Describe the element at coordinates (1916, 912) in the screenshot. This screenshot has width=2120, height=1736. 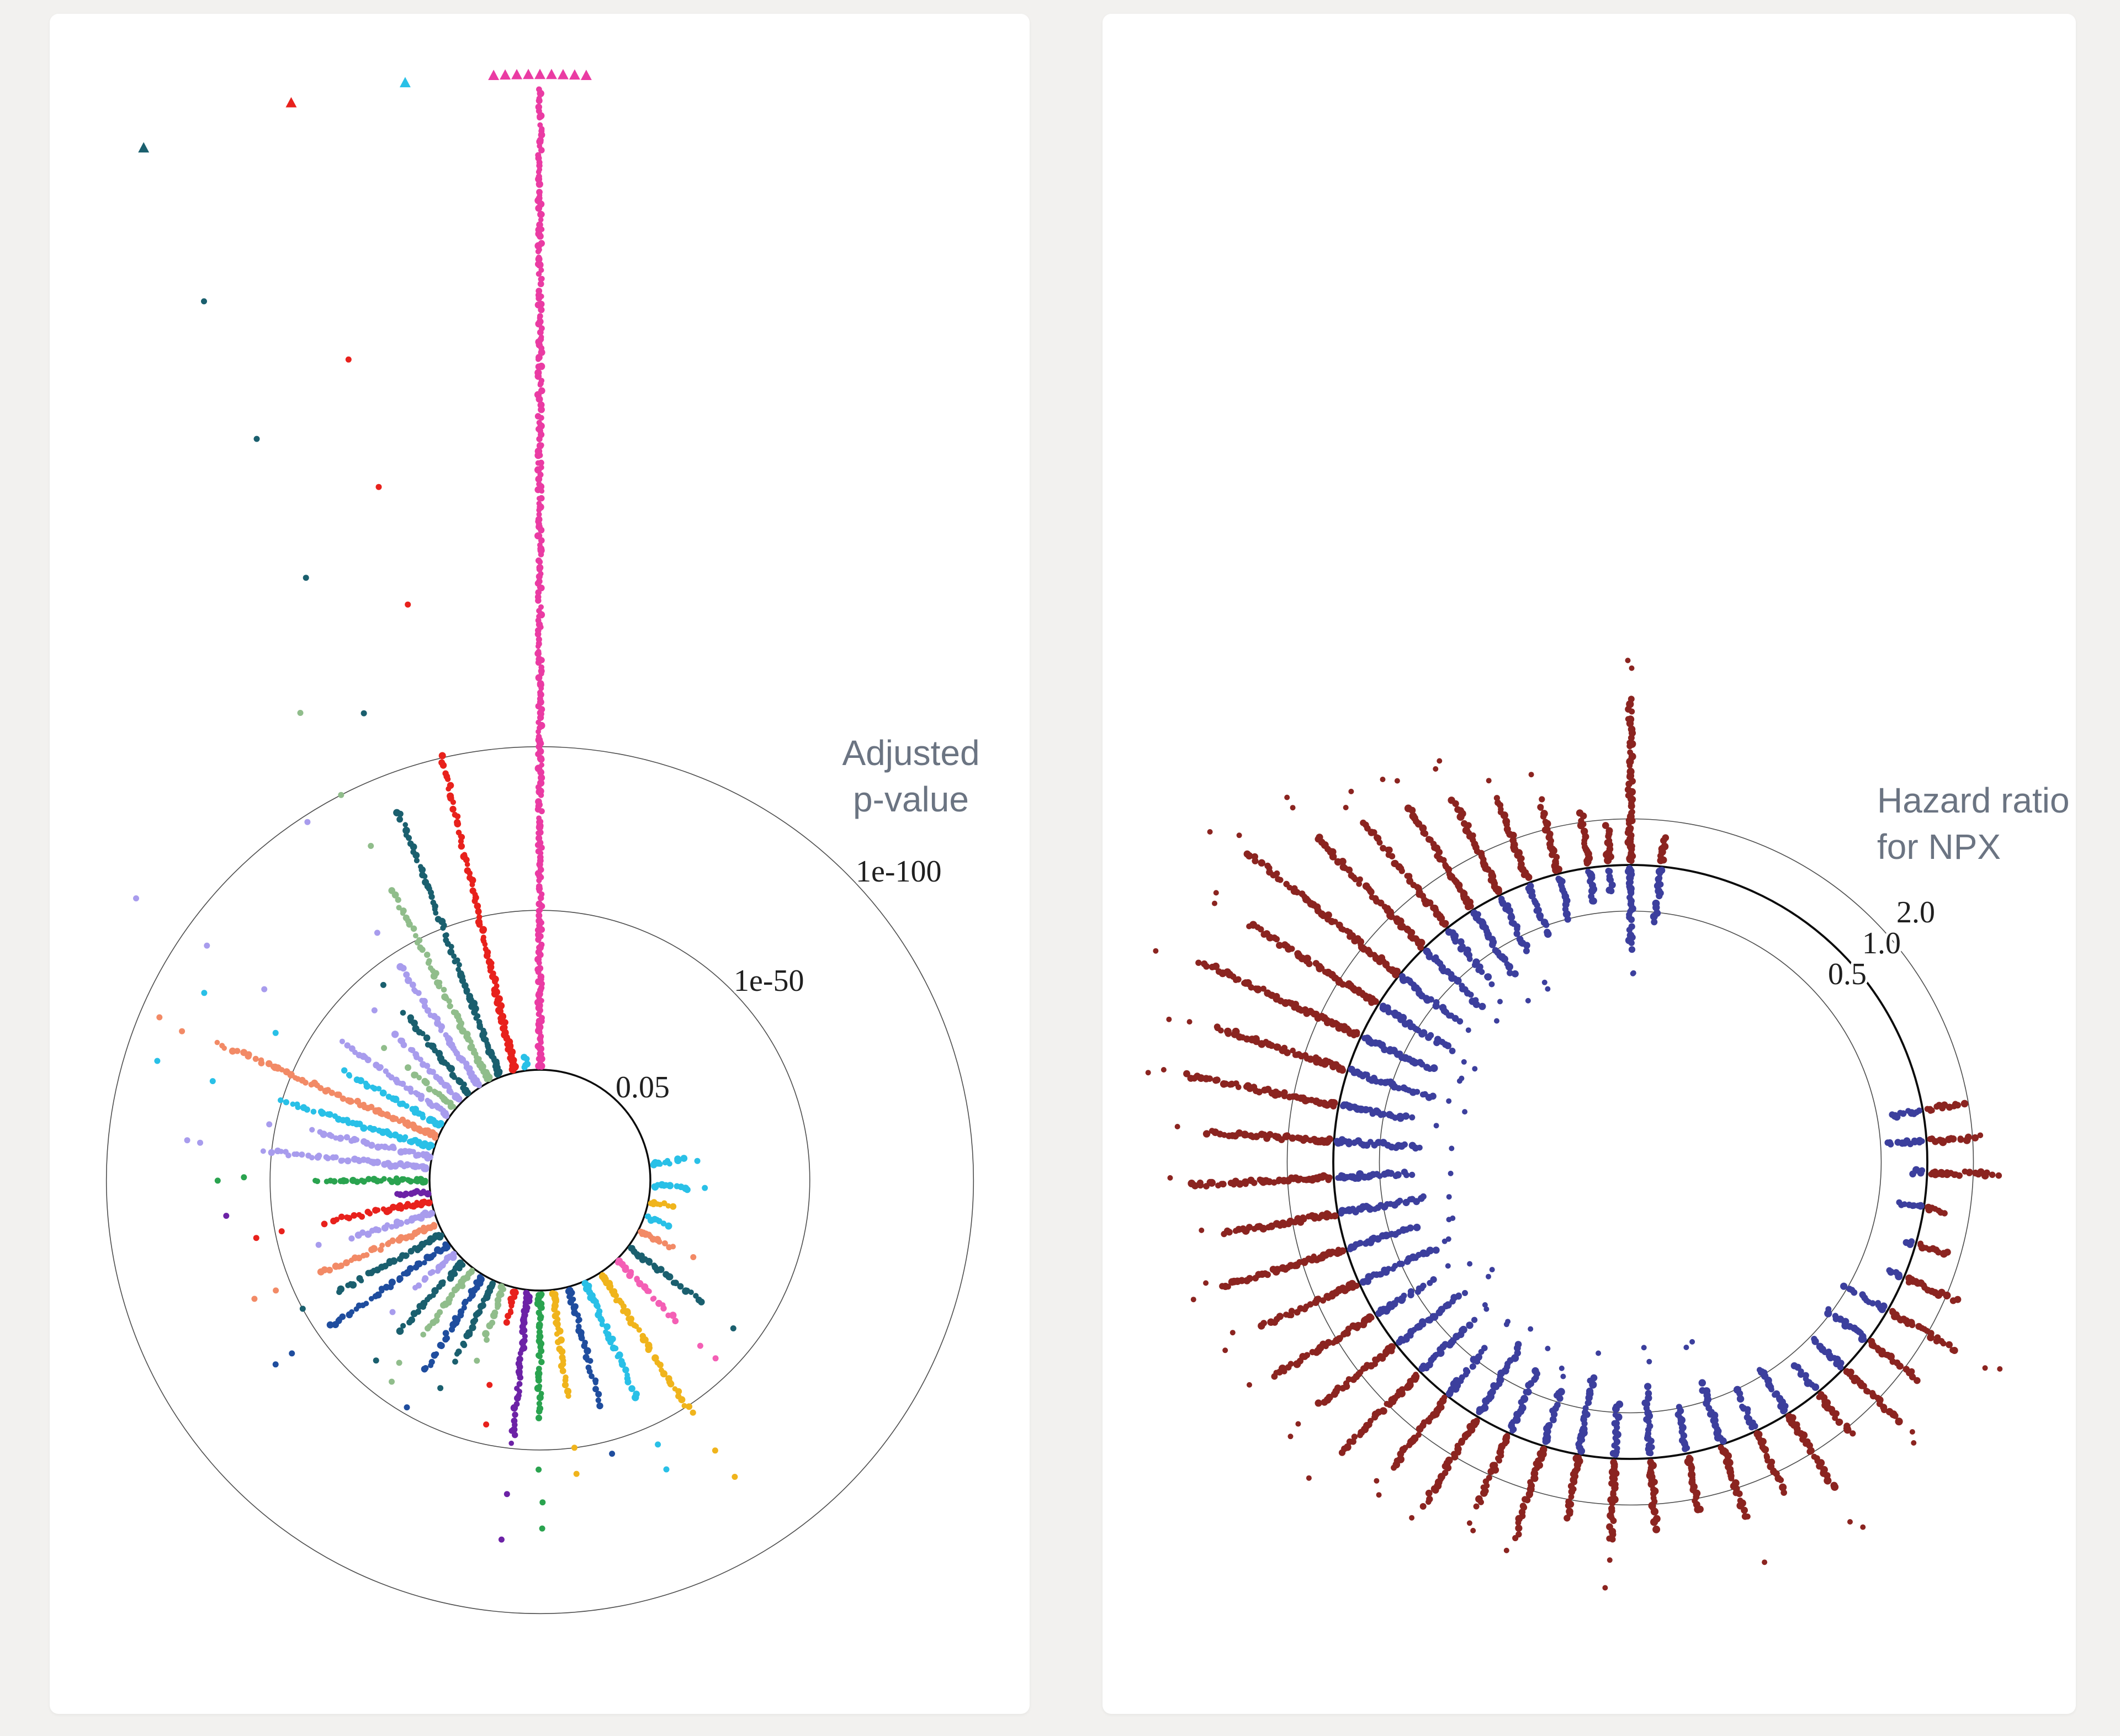
I see `hazard-ring-label-2.0: 2.0` at that location.